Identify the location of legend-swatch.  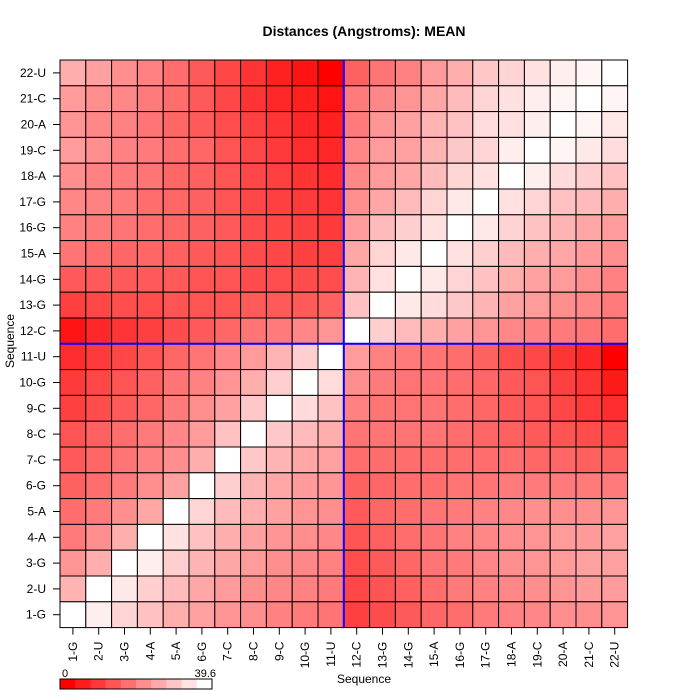
(174, 684).